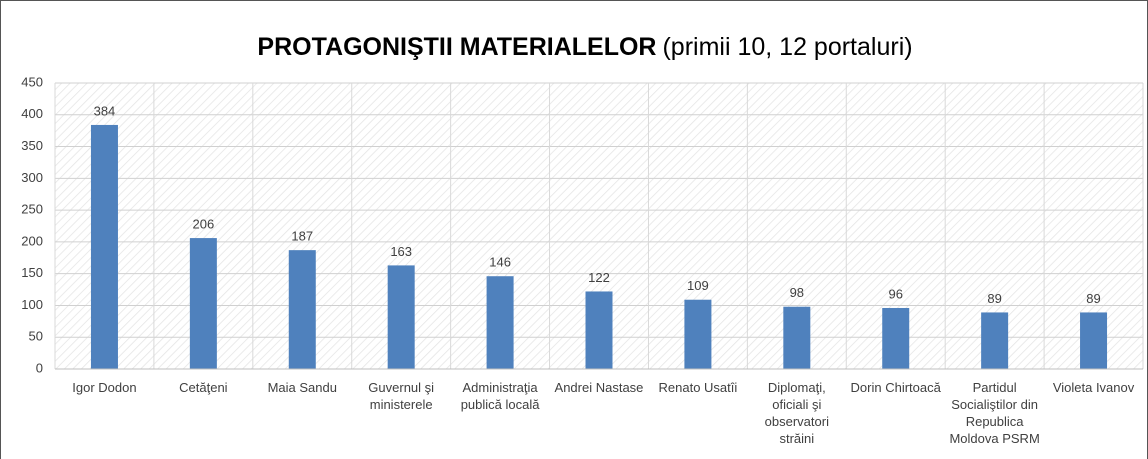 This screenshot has width=1148, height=459. I want to click on x-tick-label: Dorin Chirtoacă, so click(895, 387).